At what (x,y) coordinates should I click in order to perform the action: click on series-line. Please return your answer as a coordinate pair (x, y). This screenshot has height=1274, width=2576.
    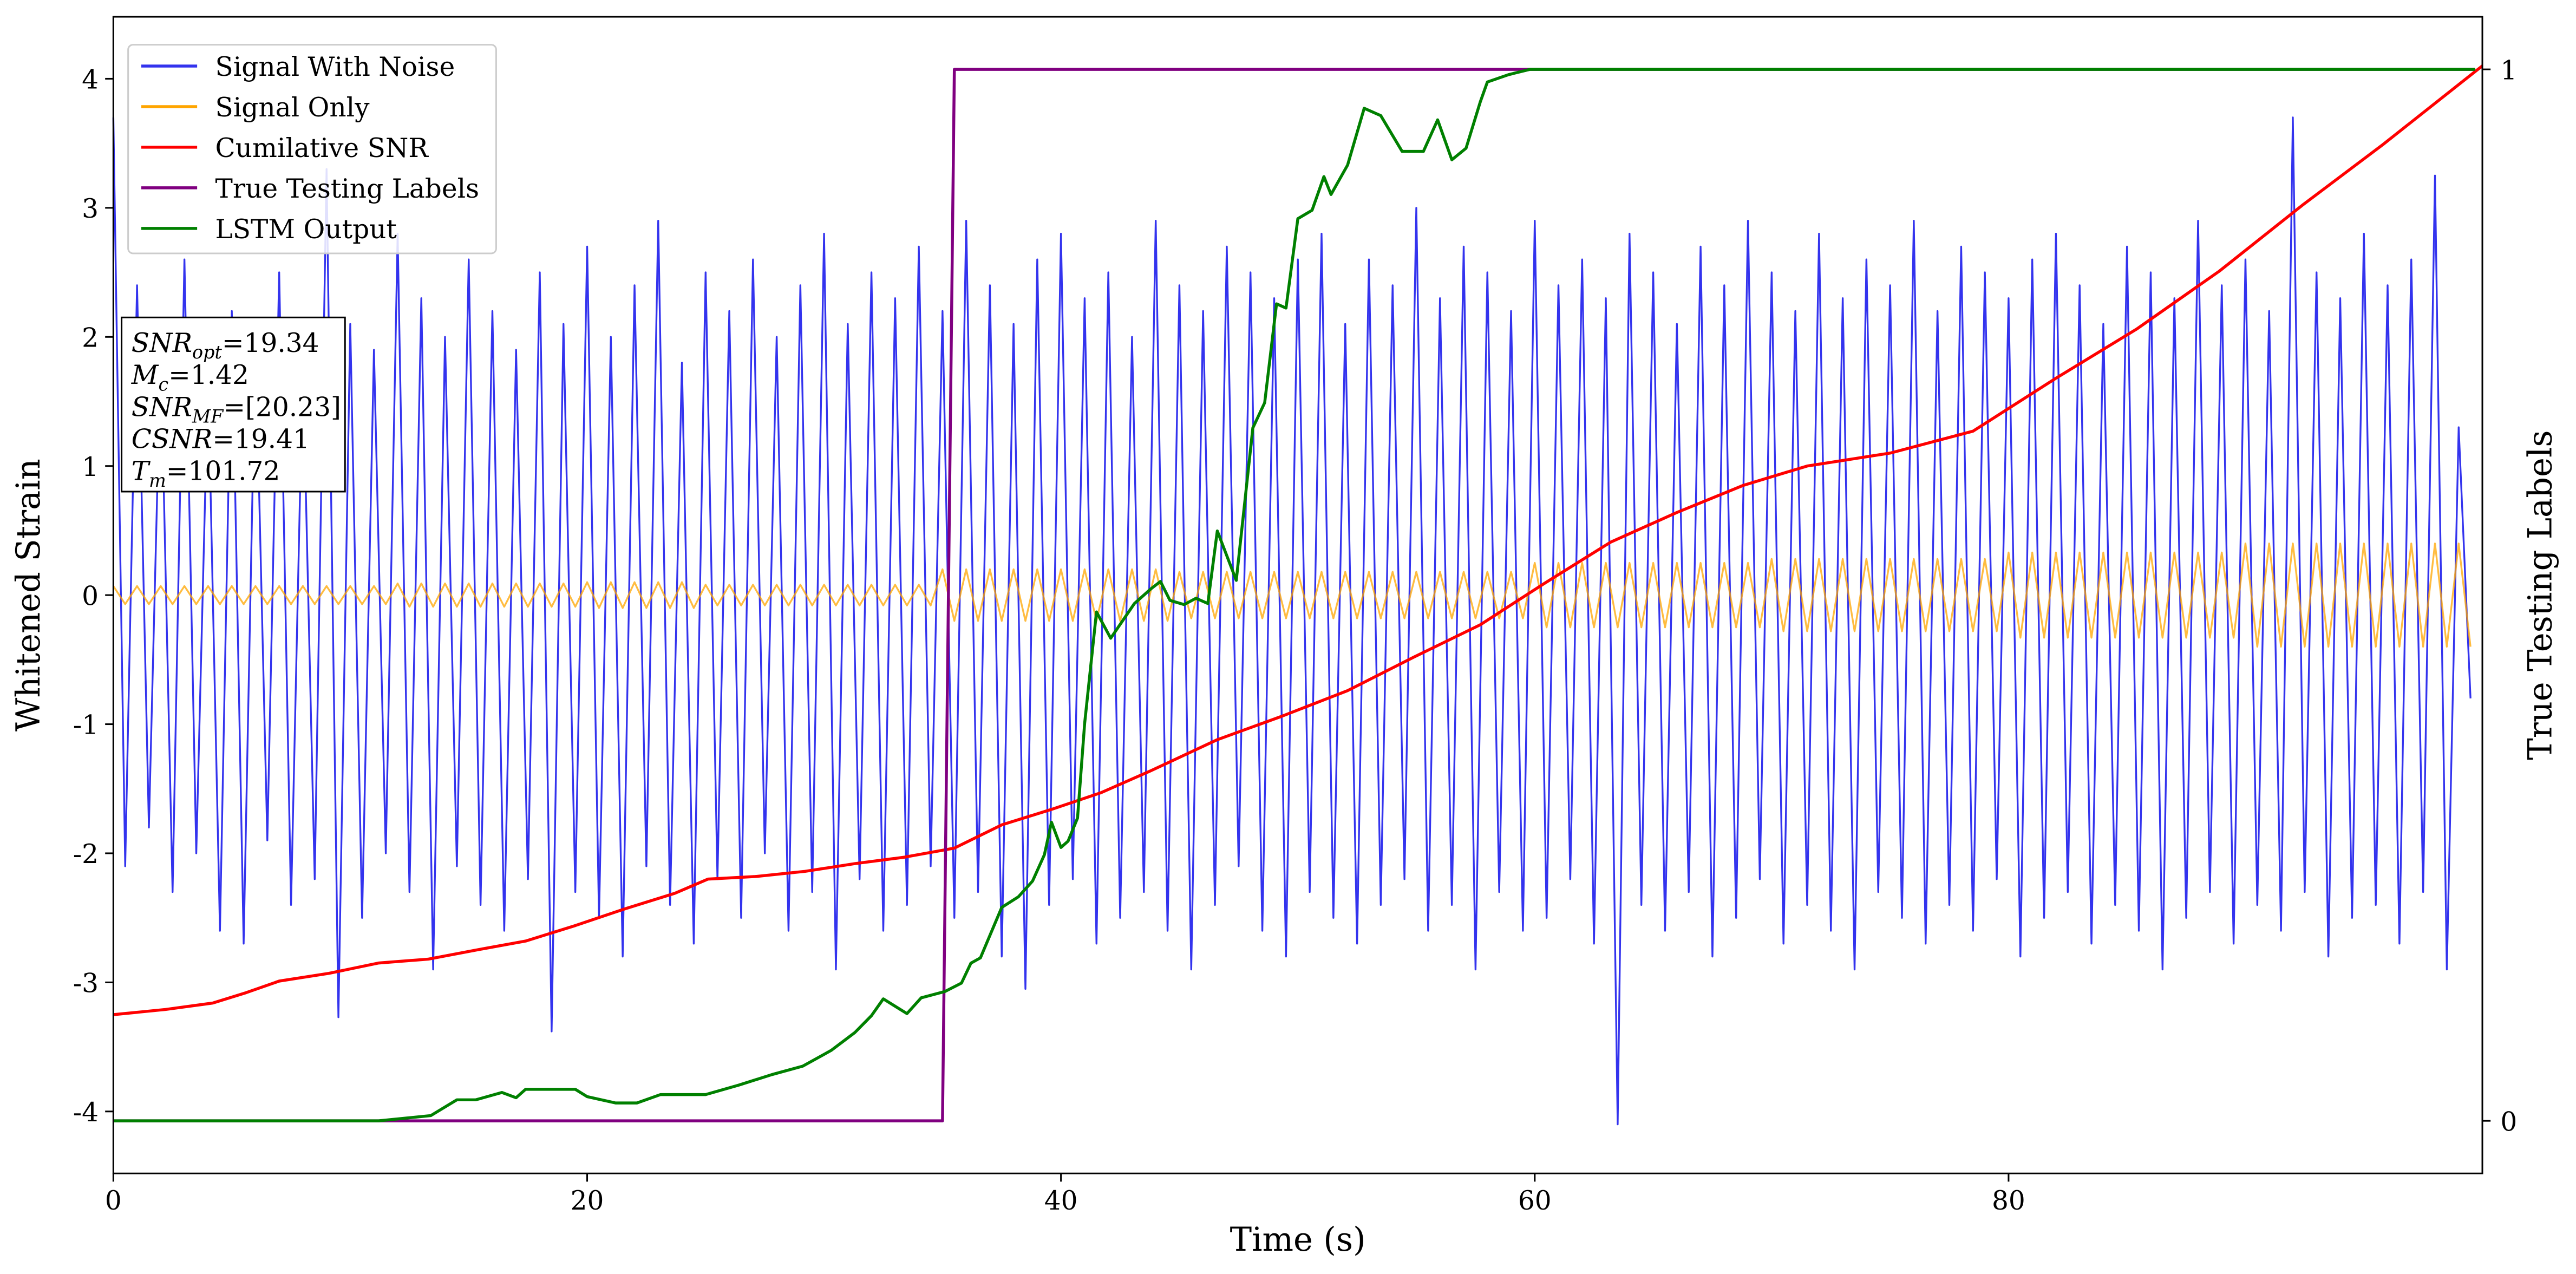
    Looking at the image, I should click on (1292, 595).